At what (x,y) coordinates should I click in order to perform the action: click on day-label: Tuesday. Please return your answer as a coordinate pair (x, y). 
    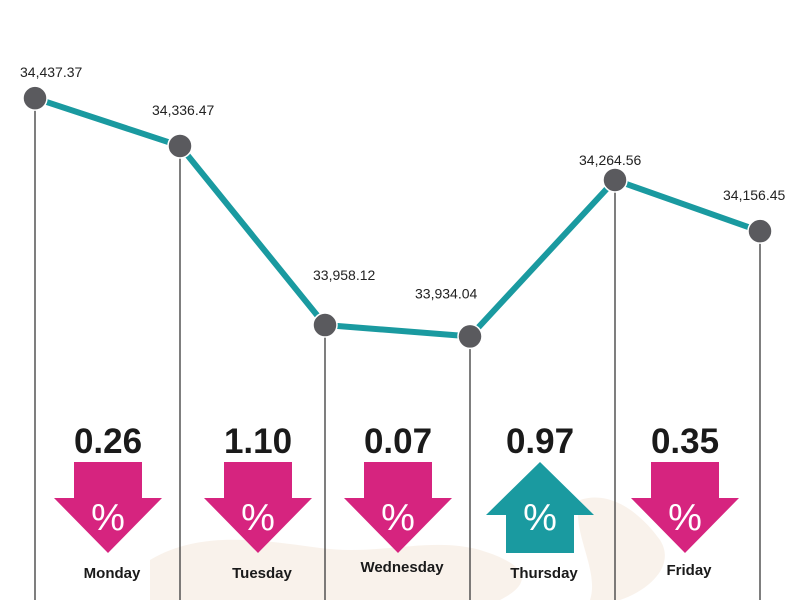
    Looking at the image, I should click on (262, 573).